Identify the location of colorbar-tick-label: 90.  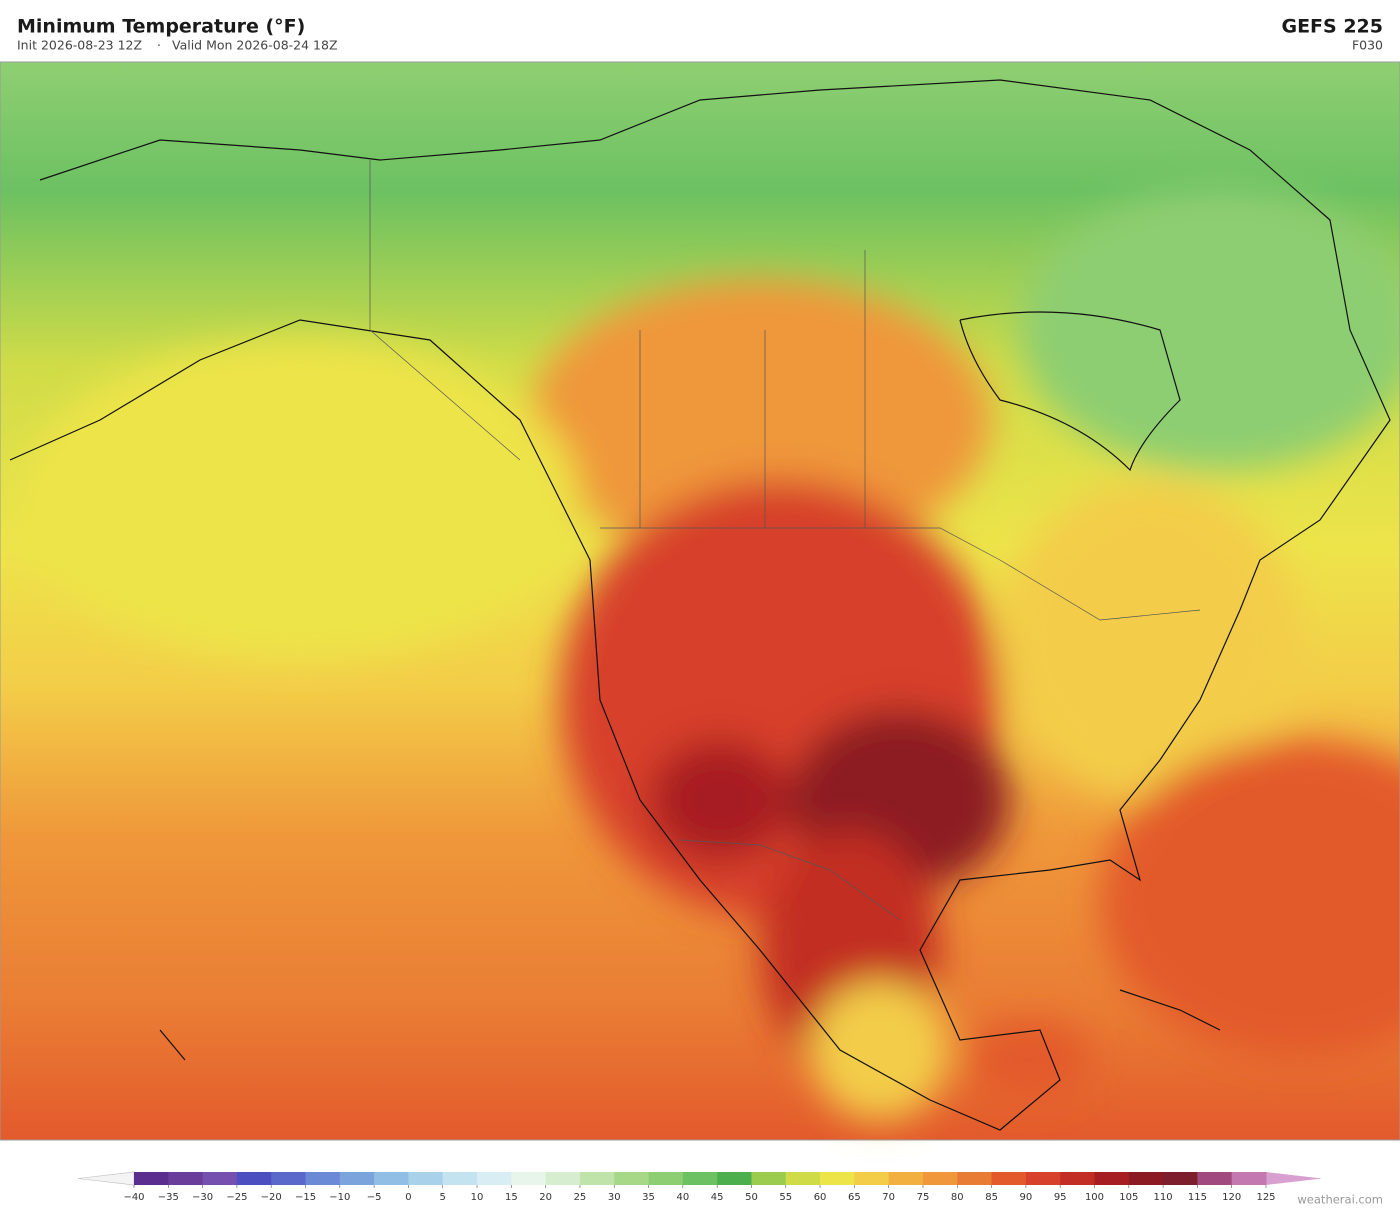
(1026, 1197).